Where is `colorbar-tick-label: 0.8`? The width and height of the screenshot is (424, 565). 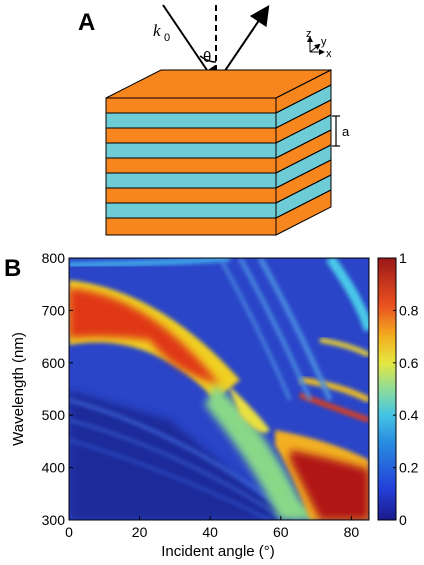 colorbar-tick-label: 0.8 is located at coordinates (409, 310).